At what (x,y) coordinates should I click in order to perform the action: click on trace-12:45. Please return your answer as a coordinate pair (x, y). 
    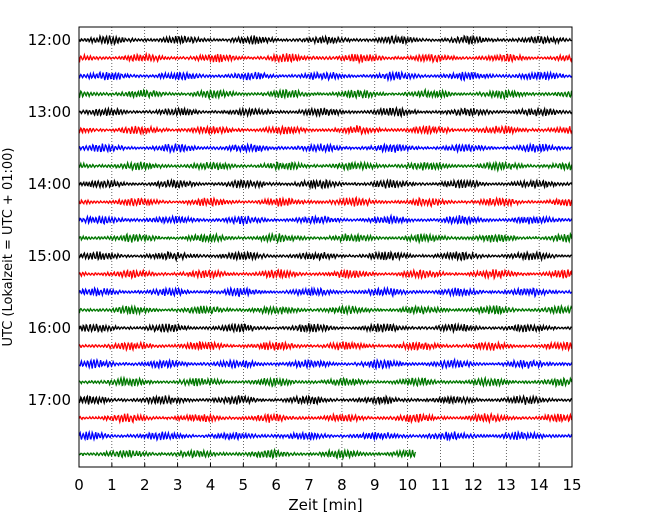
    Looking at the image, I should click on (325, 94).